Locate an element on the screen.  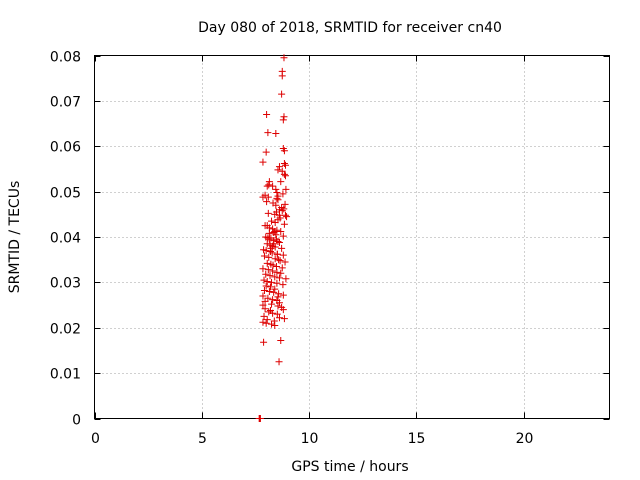
y-tick-label: 0.03 is located at coordinates (65, 284).